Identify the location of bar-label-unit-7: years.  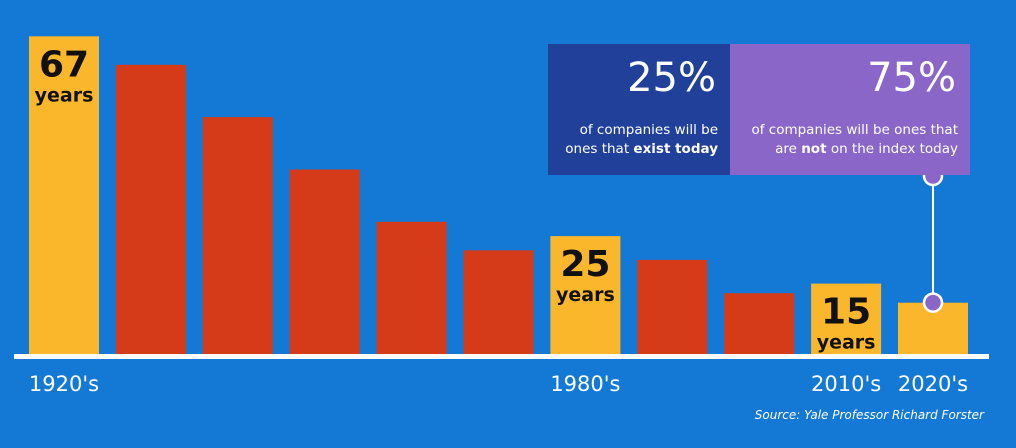
(585, 295).